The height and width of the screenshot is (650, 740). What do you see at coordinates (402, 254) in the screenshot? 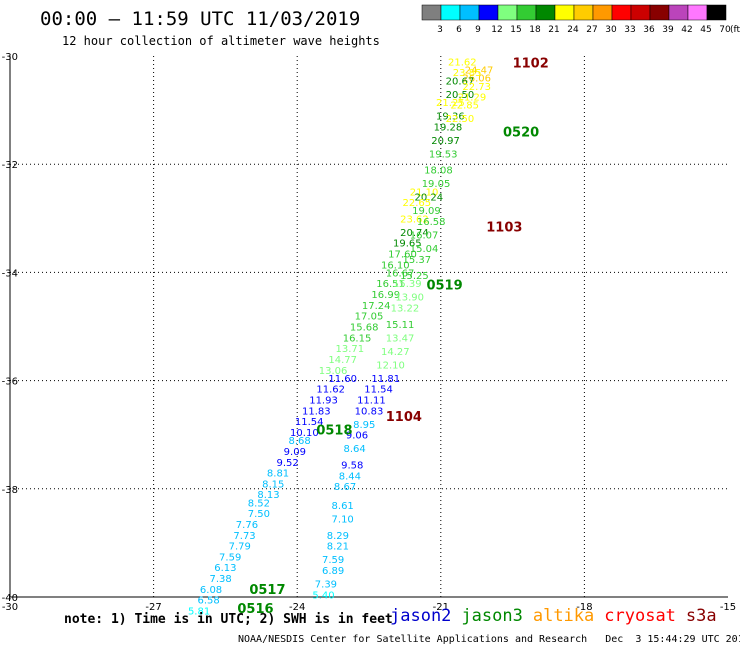
I see `wave-height-value: 17.60` at bounding box center [402, 254].